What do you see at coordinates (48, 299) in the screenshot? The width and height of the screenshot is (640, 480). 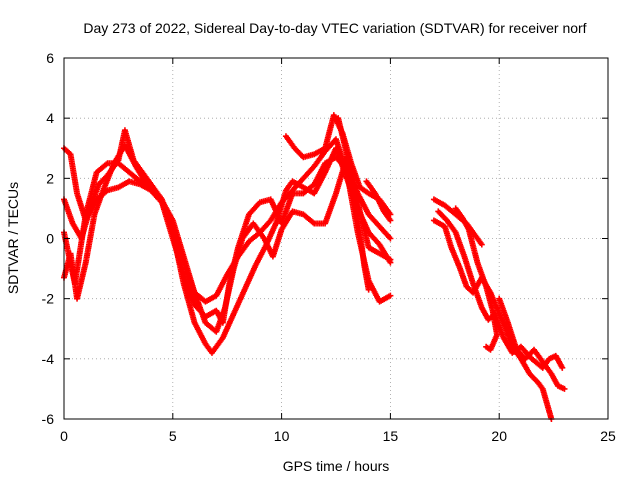 I see `y-tick-label: -2` at bounding box center [48, 299].